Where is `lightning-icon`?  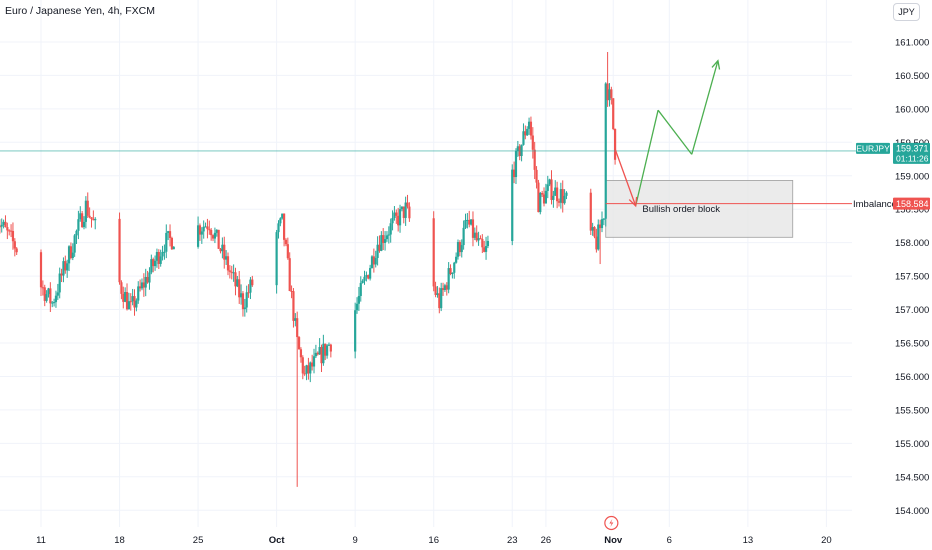
lightning-icon is located at coordinates (611, 523).